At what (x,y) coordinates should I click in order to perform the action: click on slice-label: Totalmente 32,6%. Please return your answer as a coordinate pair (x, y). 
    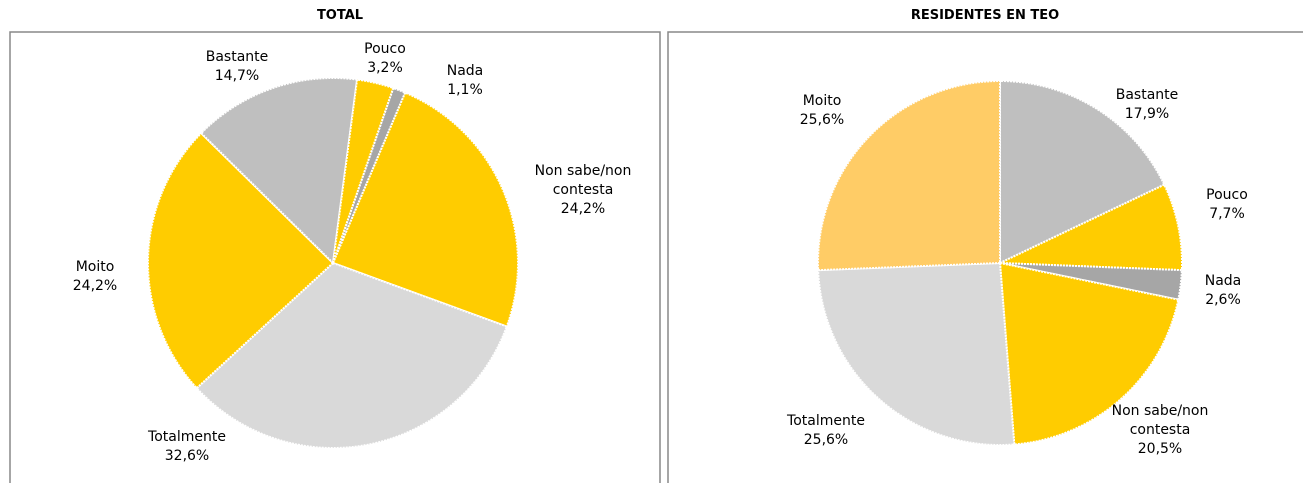
    Looking at the image, I should click on (187, 447).